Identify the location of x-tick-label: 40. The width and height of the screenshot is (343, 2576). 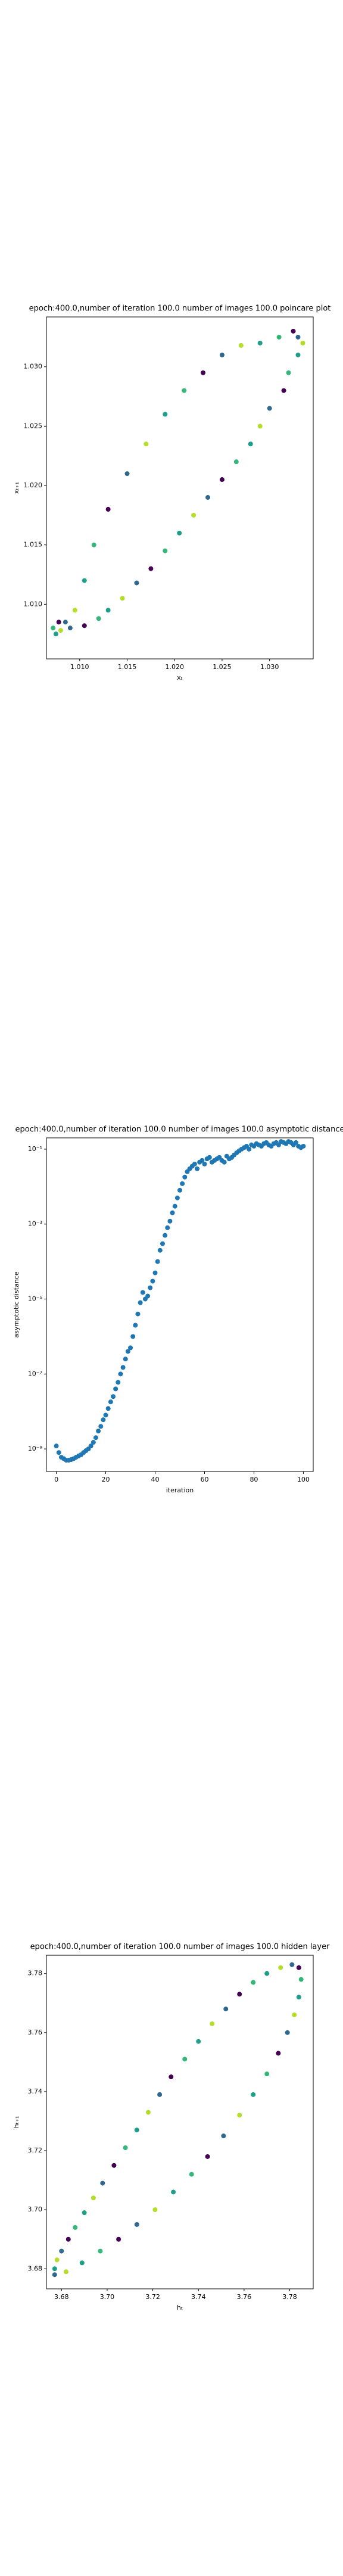
(156, 1479).